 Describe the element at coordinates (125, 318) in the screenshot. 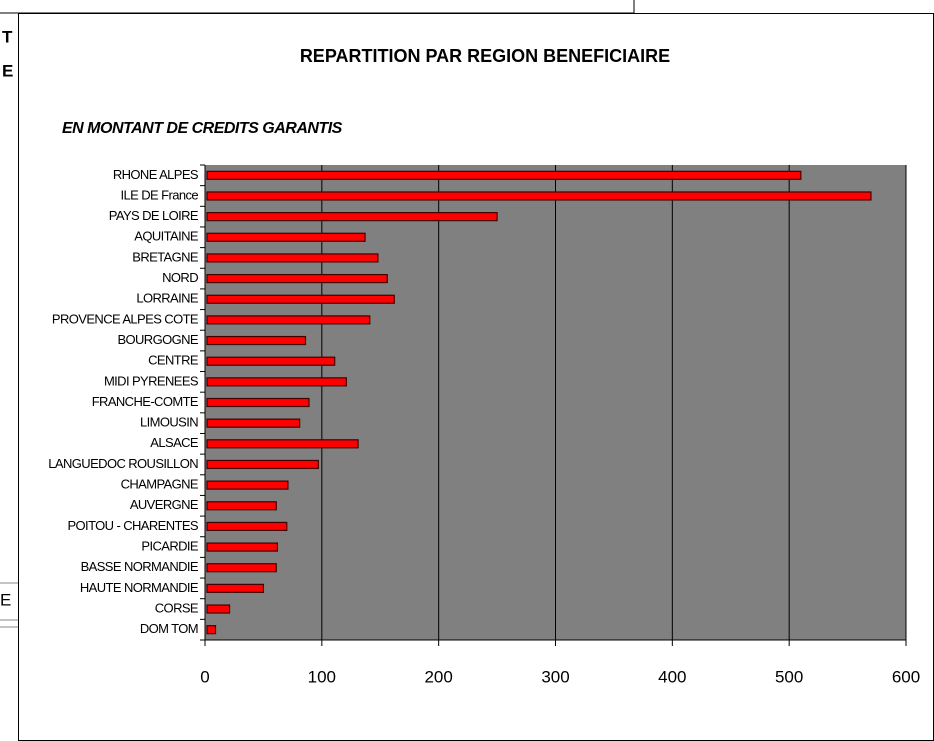

I see `y-tick-label: PROVENCE ALPES COTE` at that location.